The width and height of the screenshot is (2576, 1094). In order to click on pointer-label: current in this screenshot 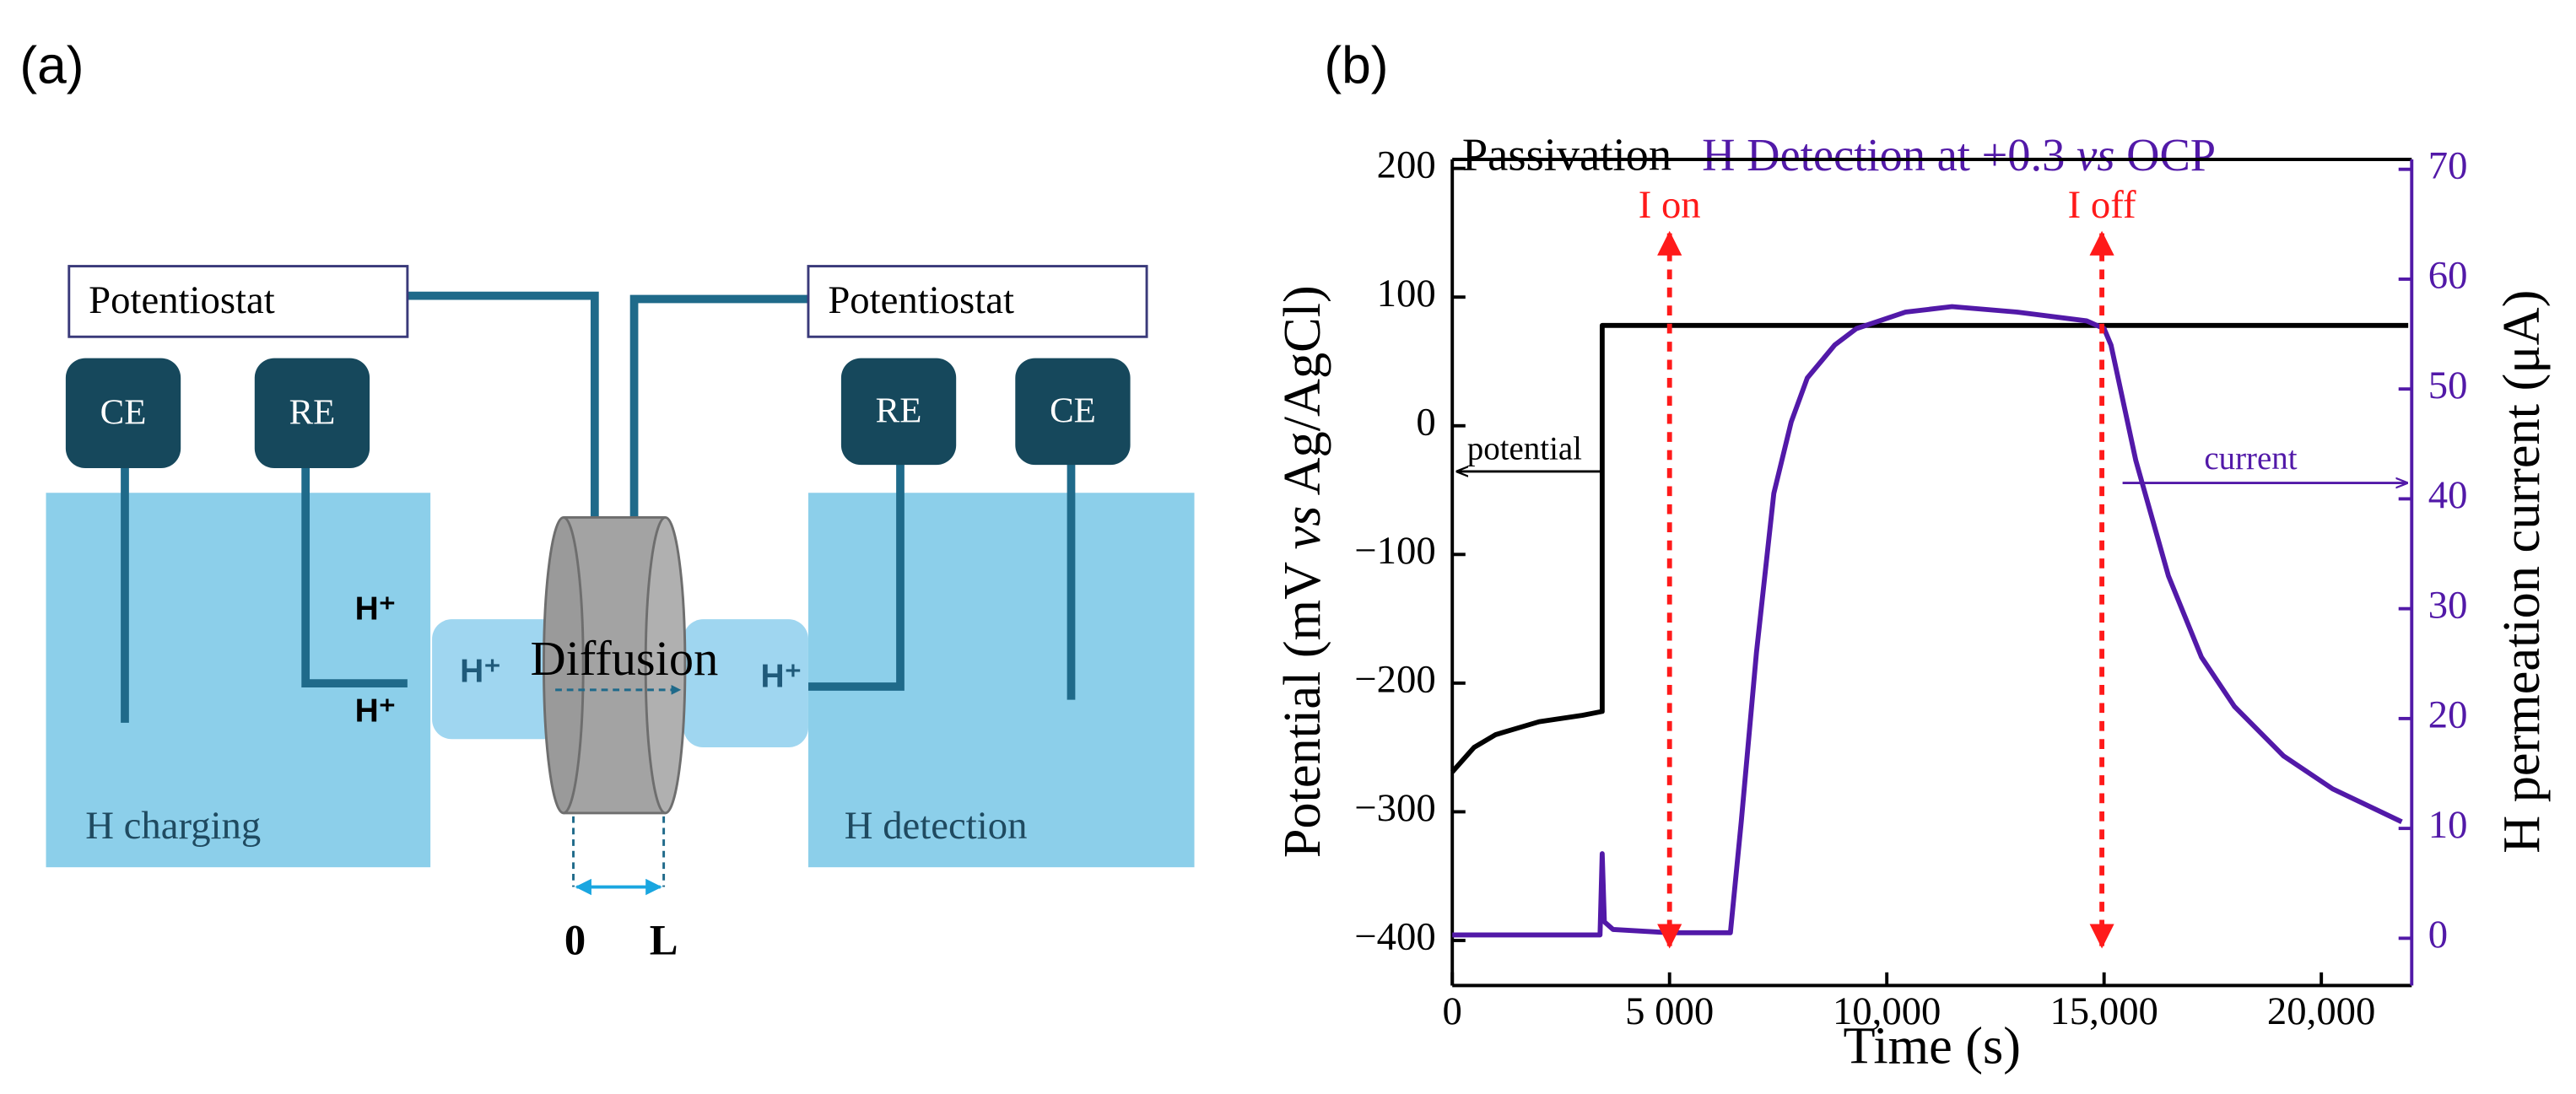, I will do `click(2250, 459)`.